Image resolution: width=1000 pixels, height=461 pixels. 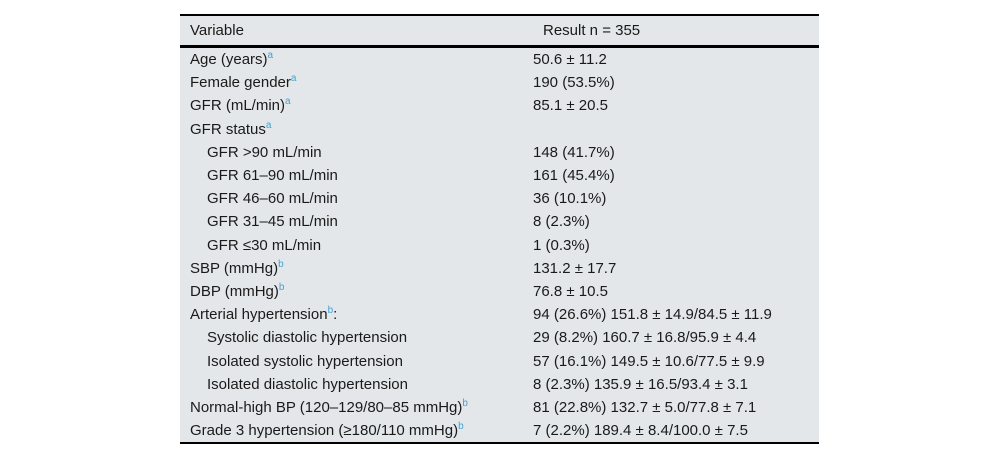 I want to click on header-row: Variable Result n = 355, so click(x=499, y=31).